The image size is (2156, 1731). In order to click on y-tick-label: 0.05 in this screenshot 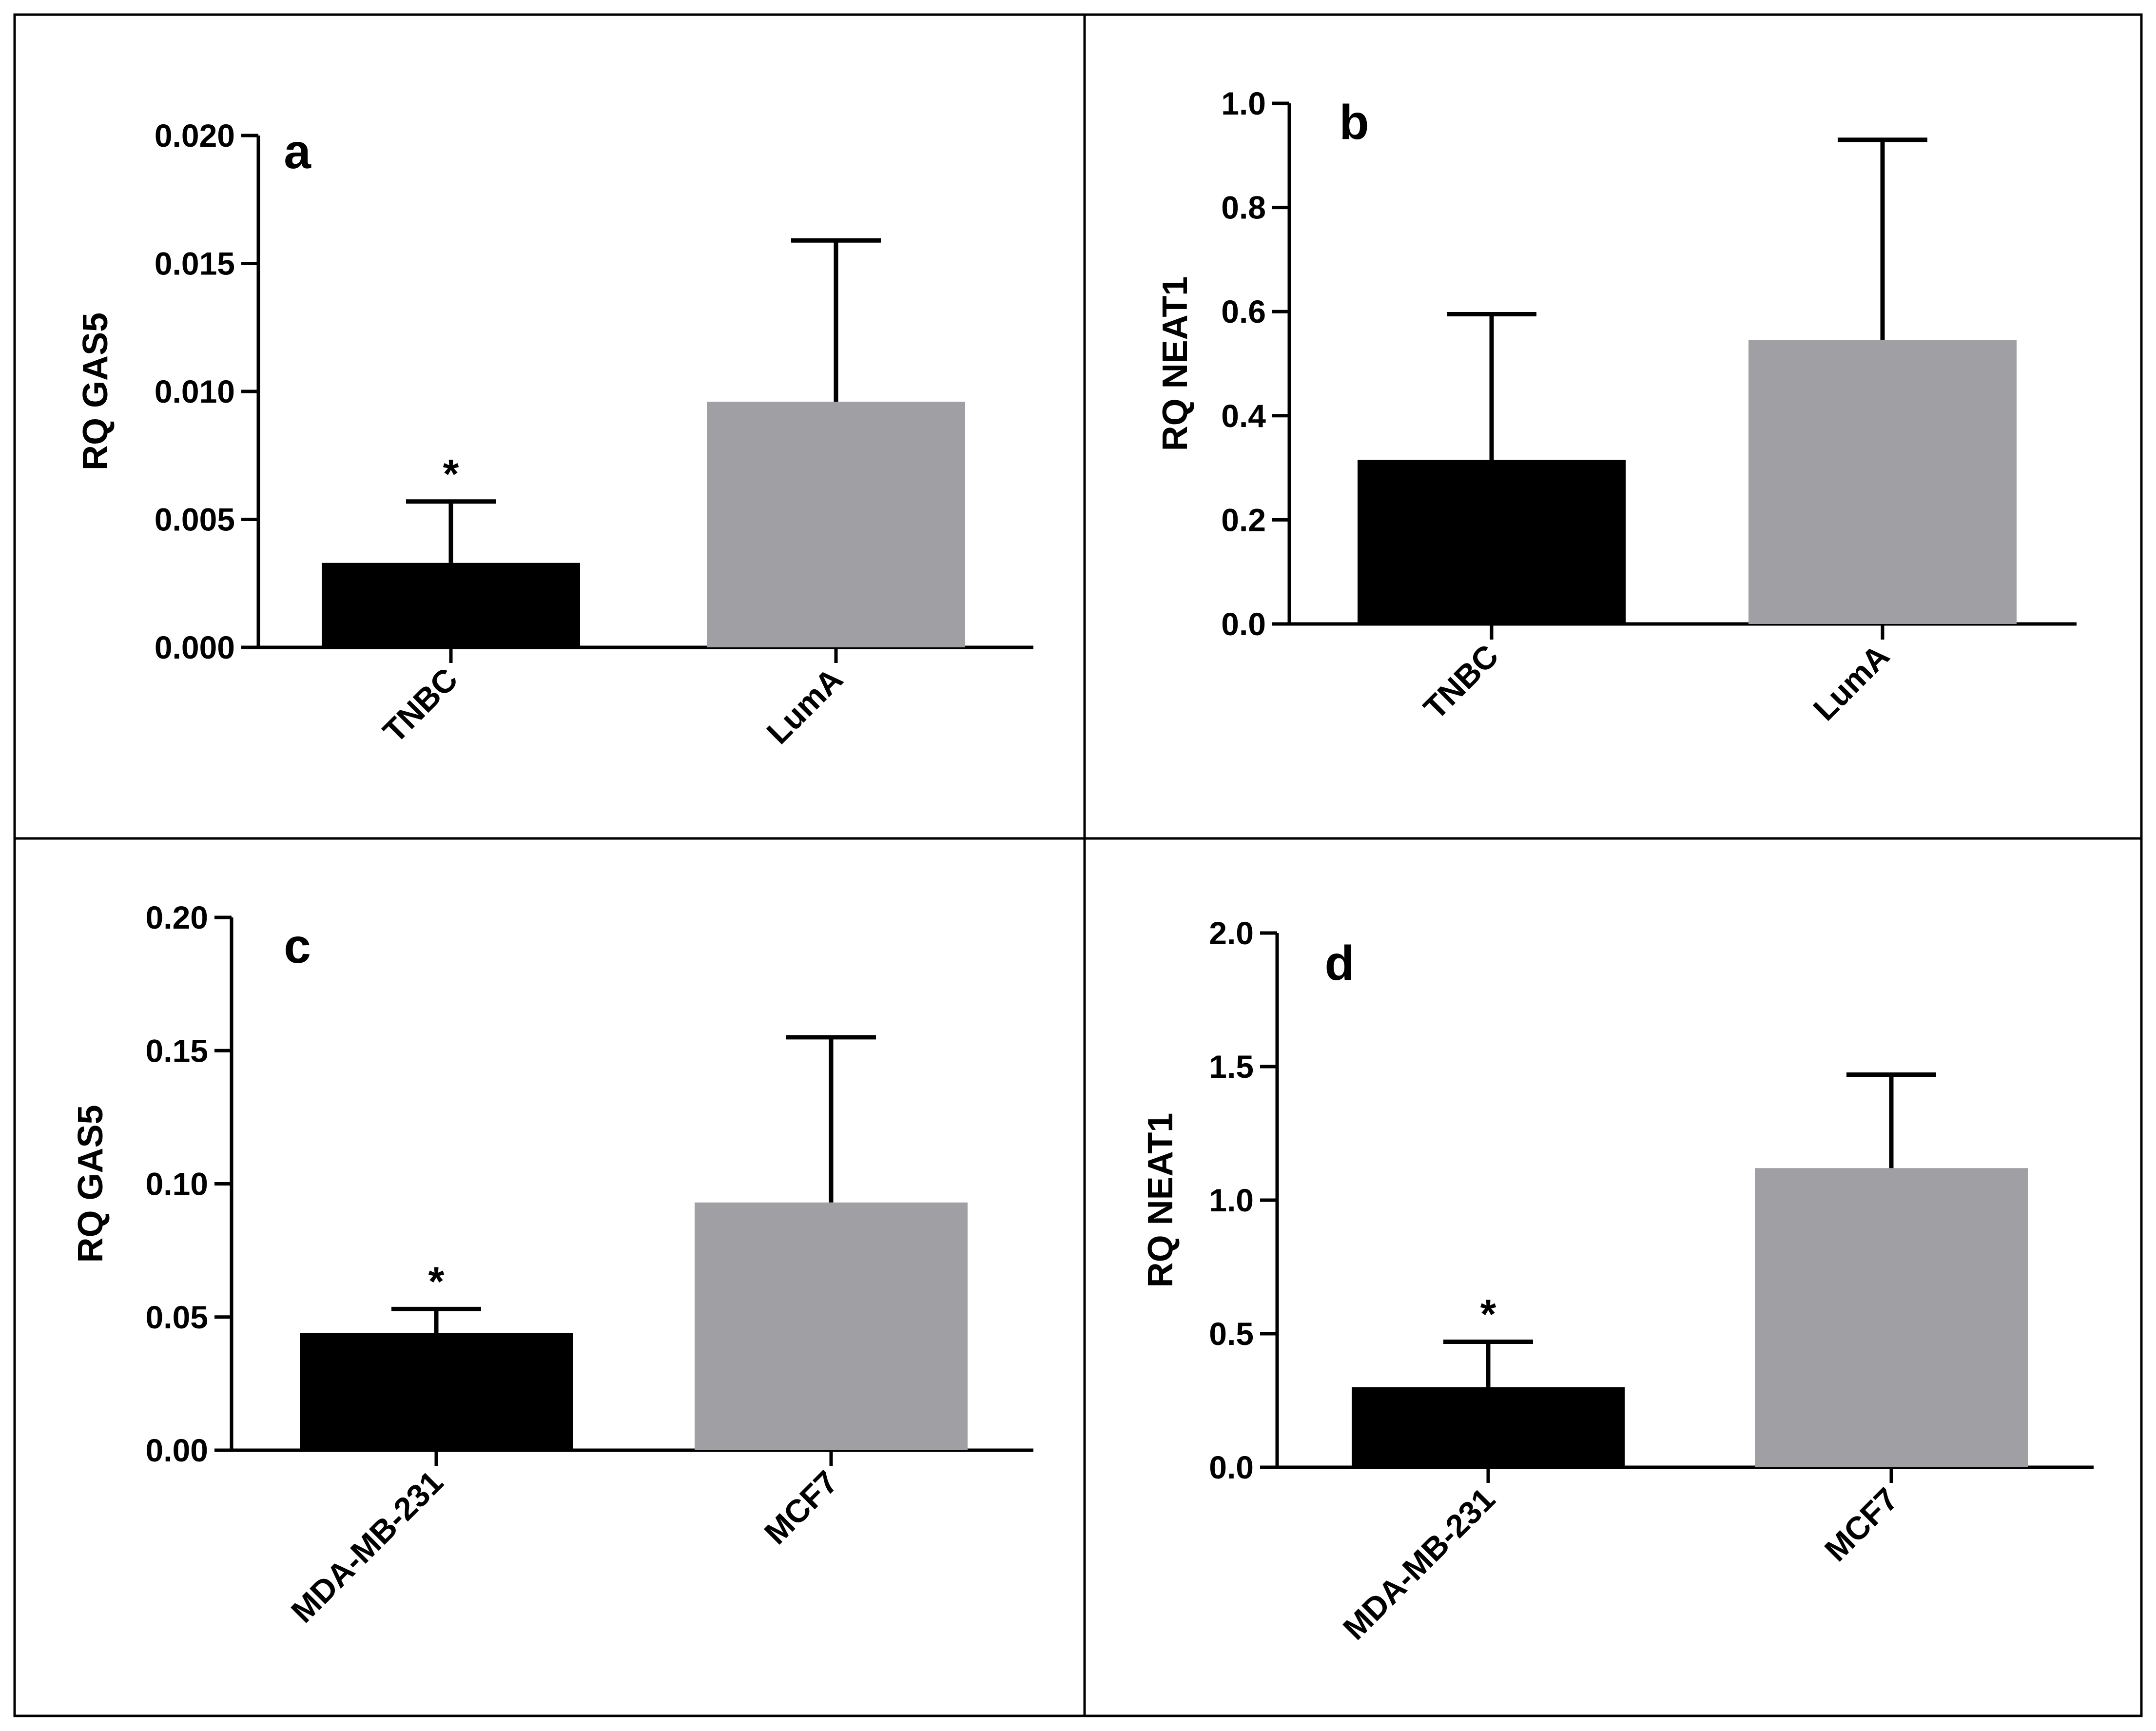, I will do `click(177, 1317)`.